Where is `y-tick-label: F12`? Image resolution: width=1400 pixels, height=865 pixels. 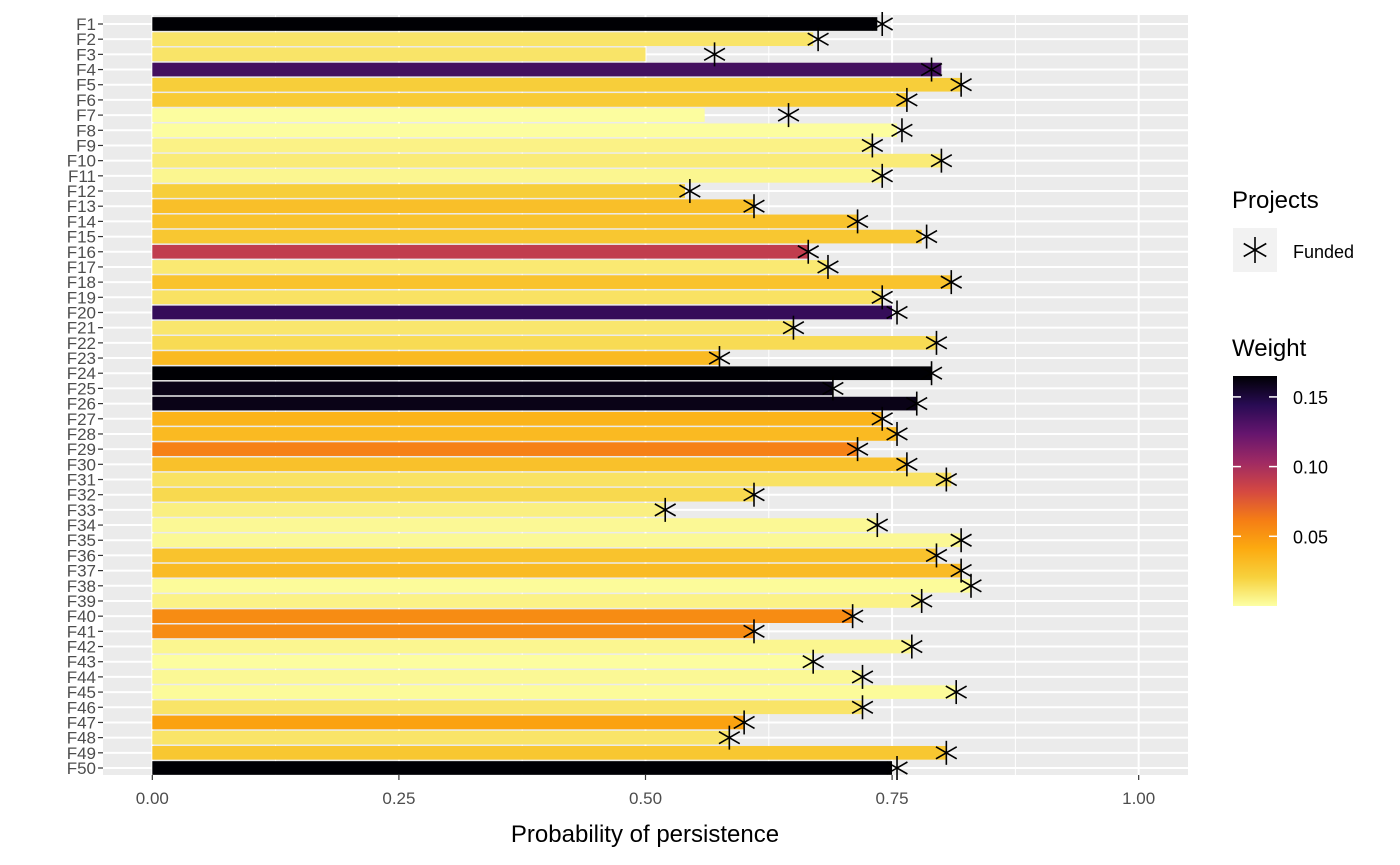 y-tick-label: F12 is located at coordinates (81, 191).